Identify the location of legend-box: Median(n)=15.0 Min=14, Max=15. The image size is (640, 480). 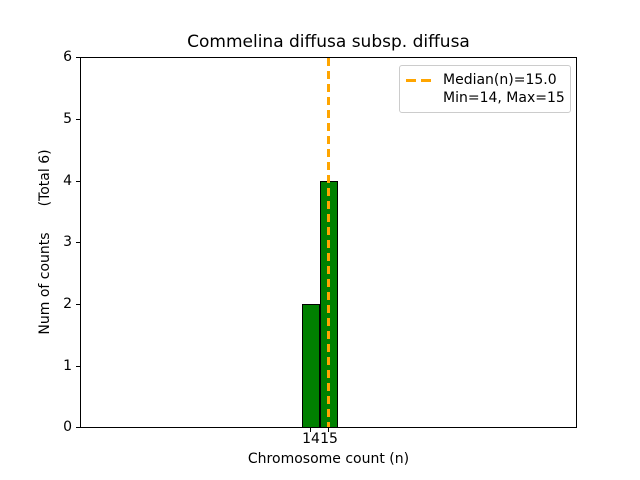
(485, 89).